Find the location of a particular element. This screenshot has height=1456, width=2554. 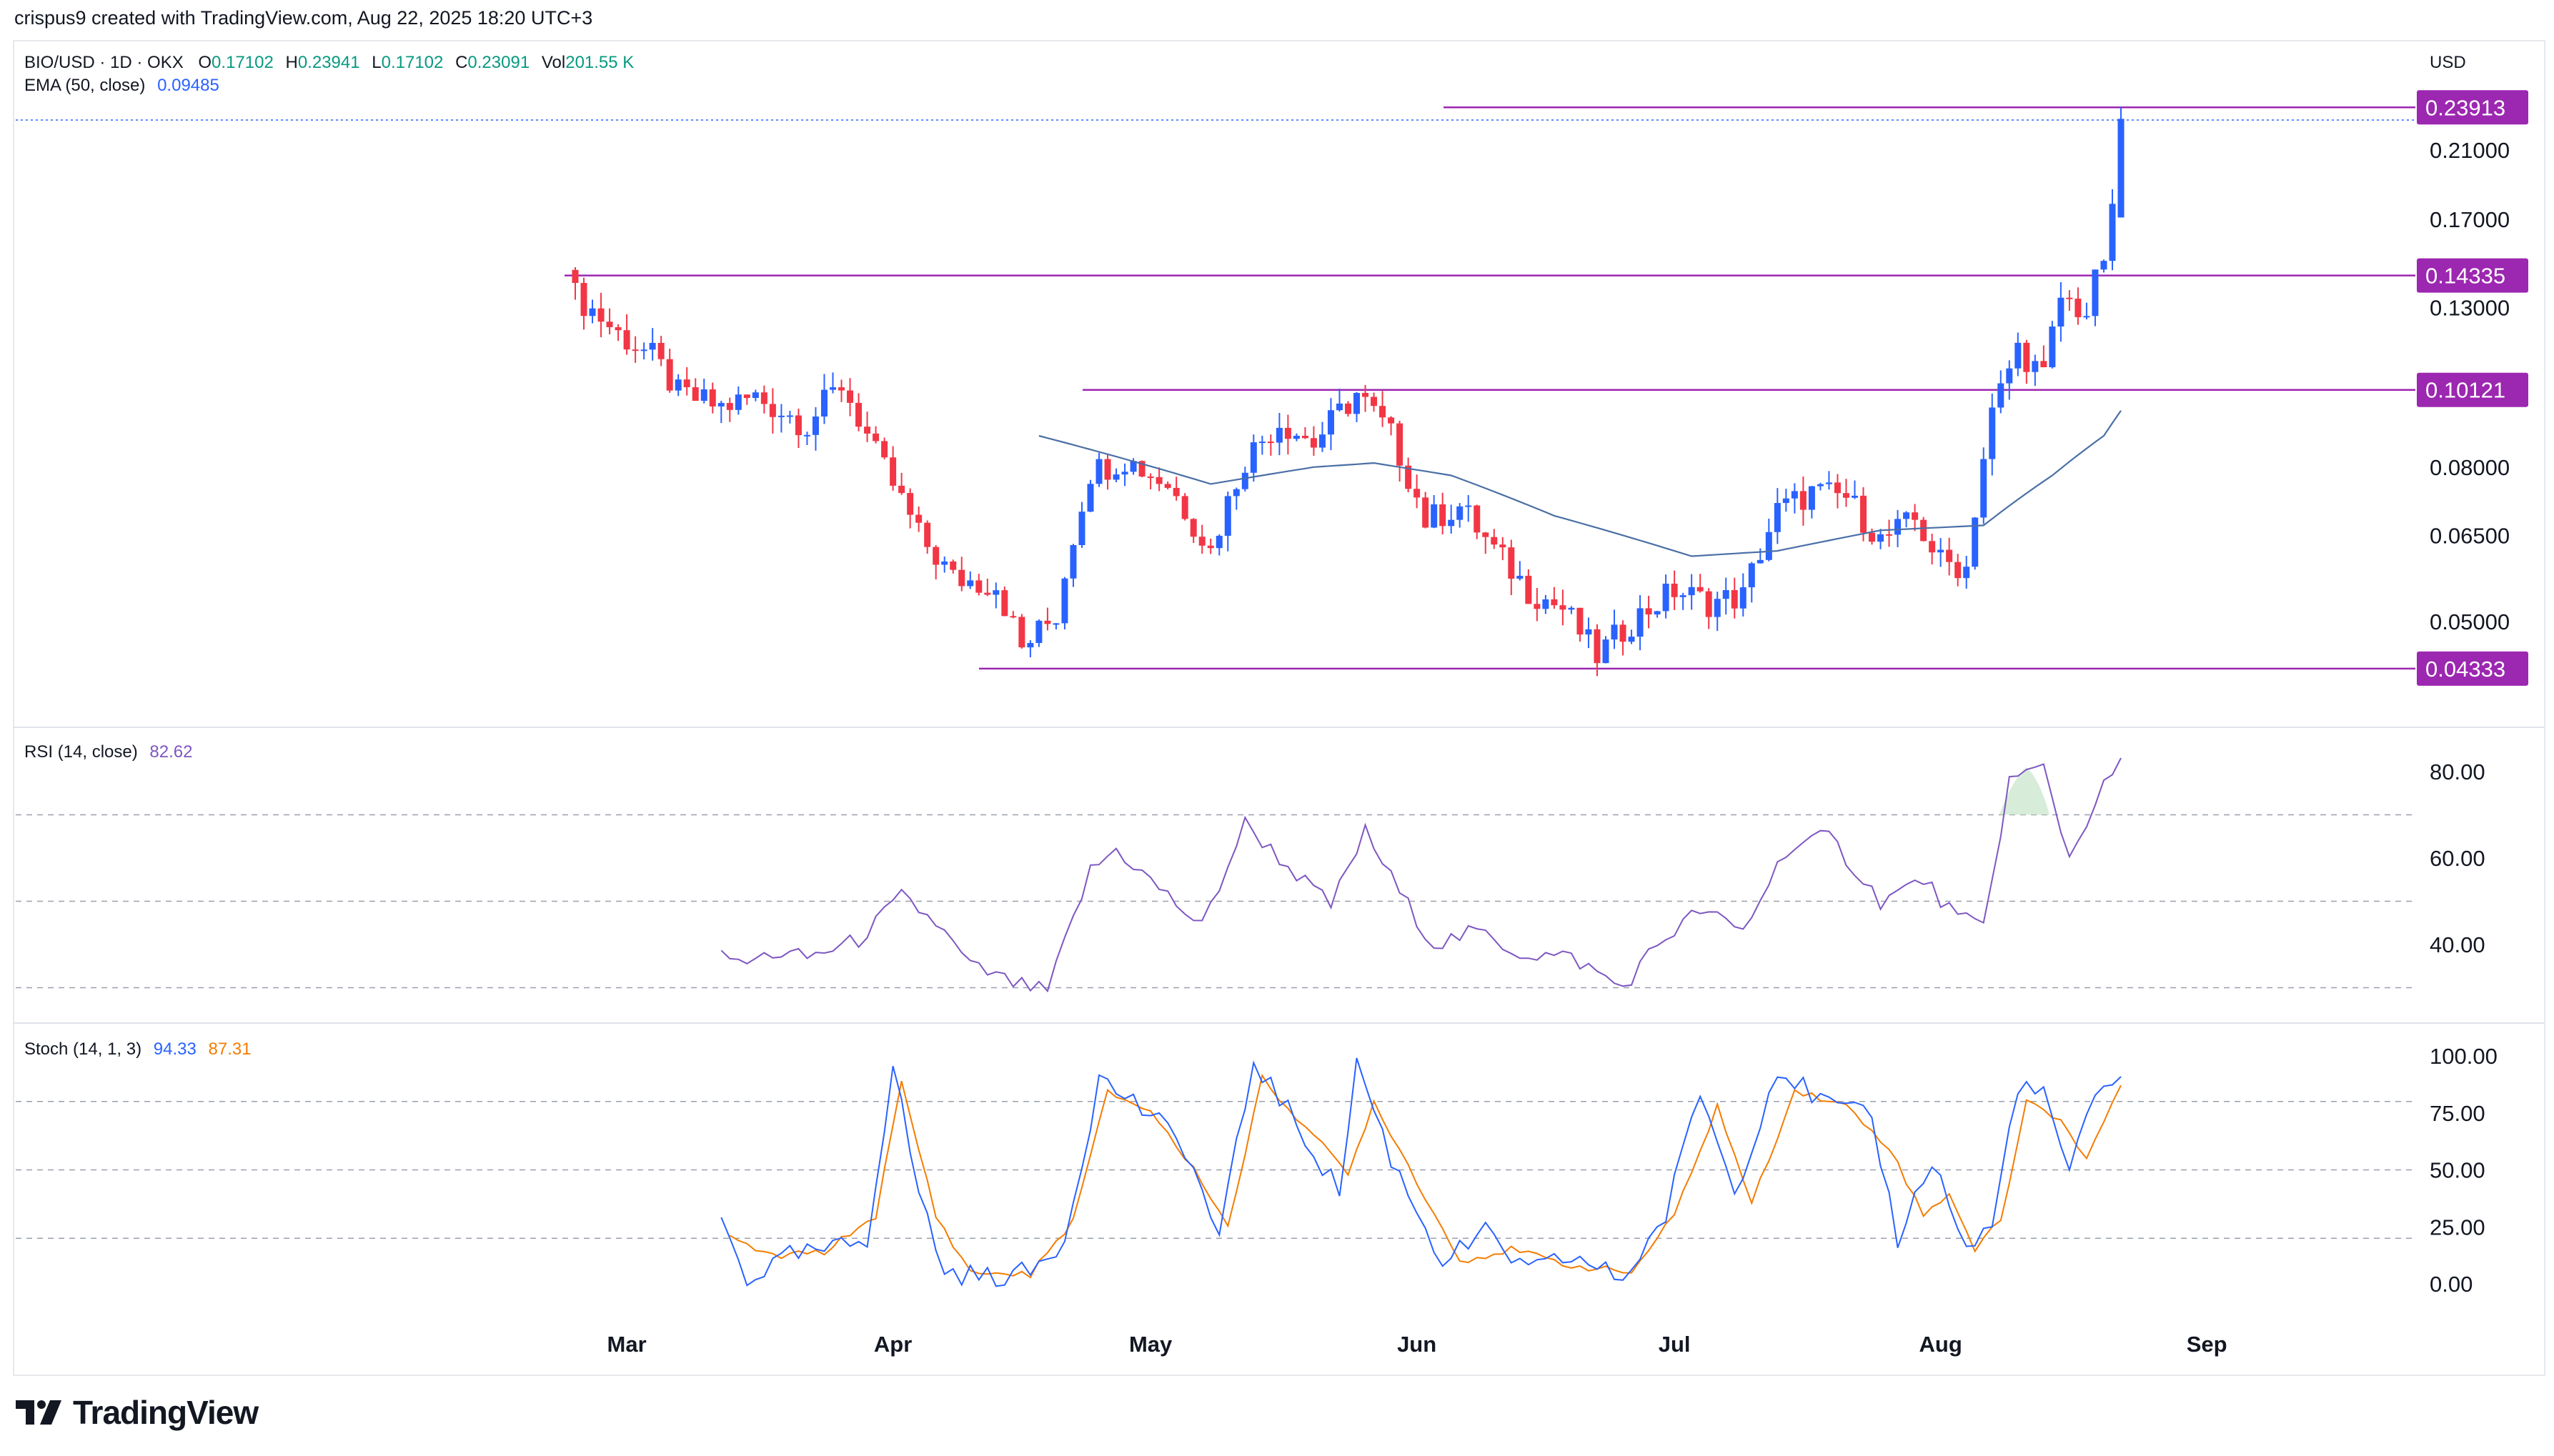

stoch-d-value: 87.31 is located at coordinates (231, 1049).